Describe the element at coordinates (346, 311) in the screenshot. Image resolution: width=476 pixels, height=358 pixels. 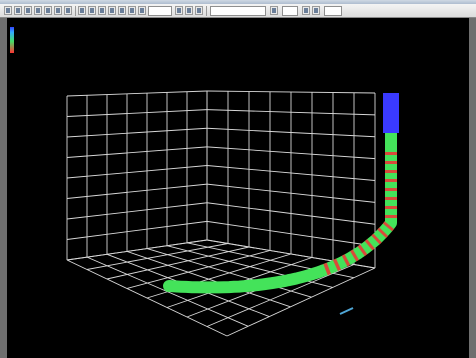
I see `axis-marker` at that location.